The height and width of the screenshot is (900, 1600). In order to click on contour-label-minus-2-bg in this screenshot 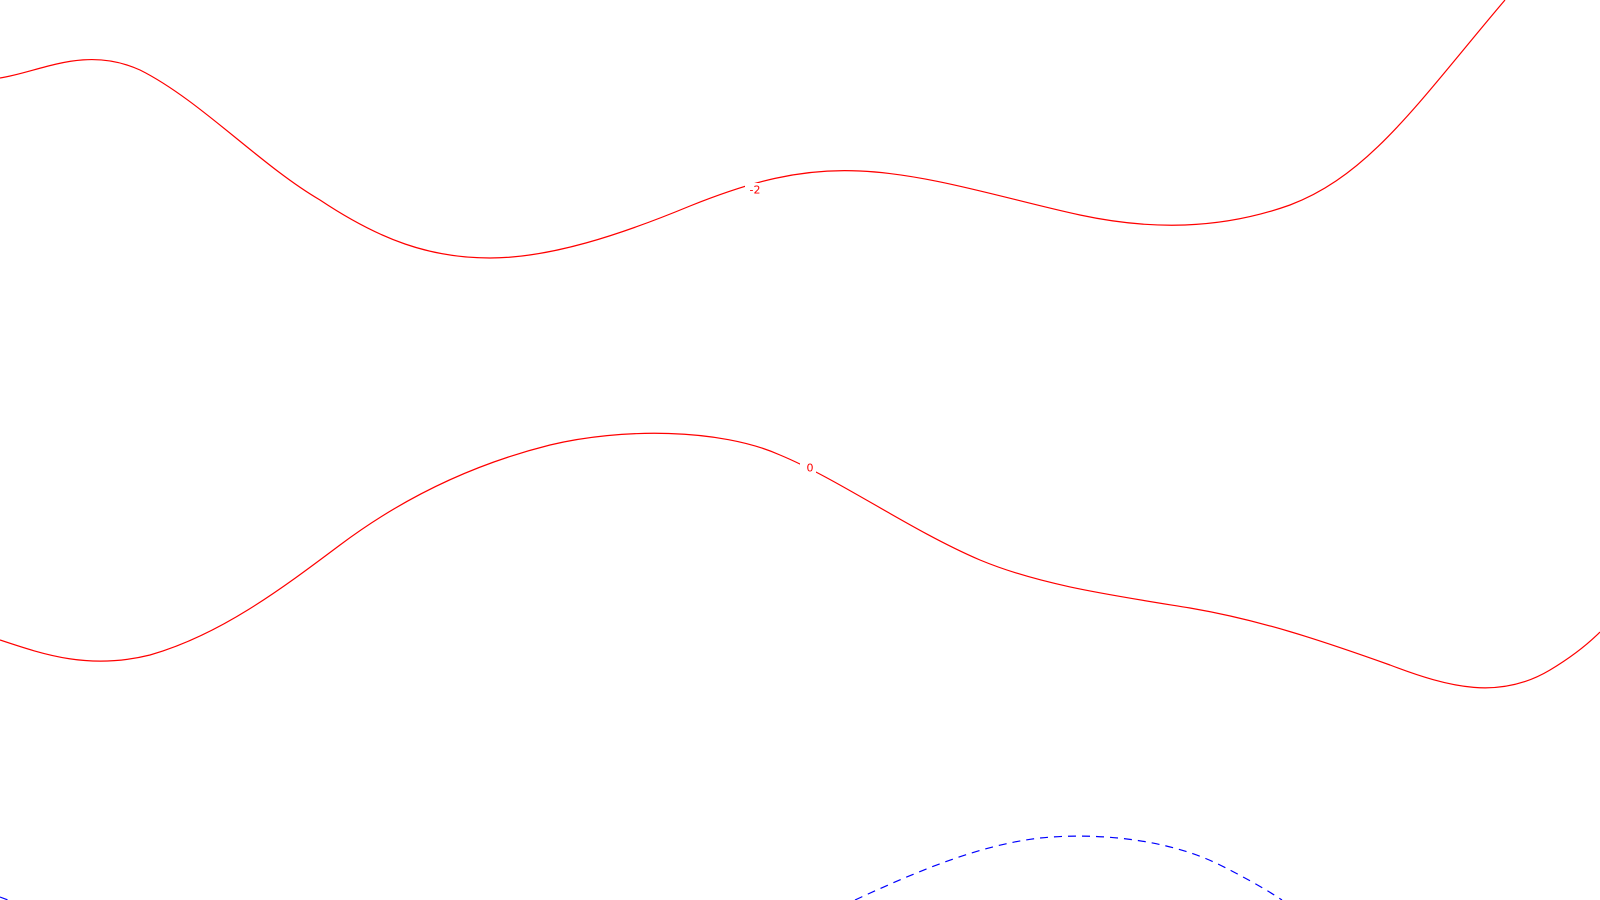, I will do `click(755, 190)`.